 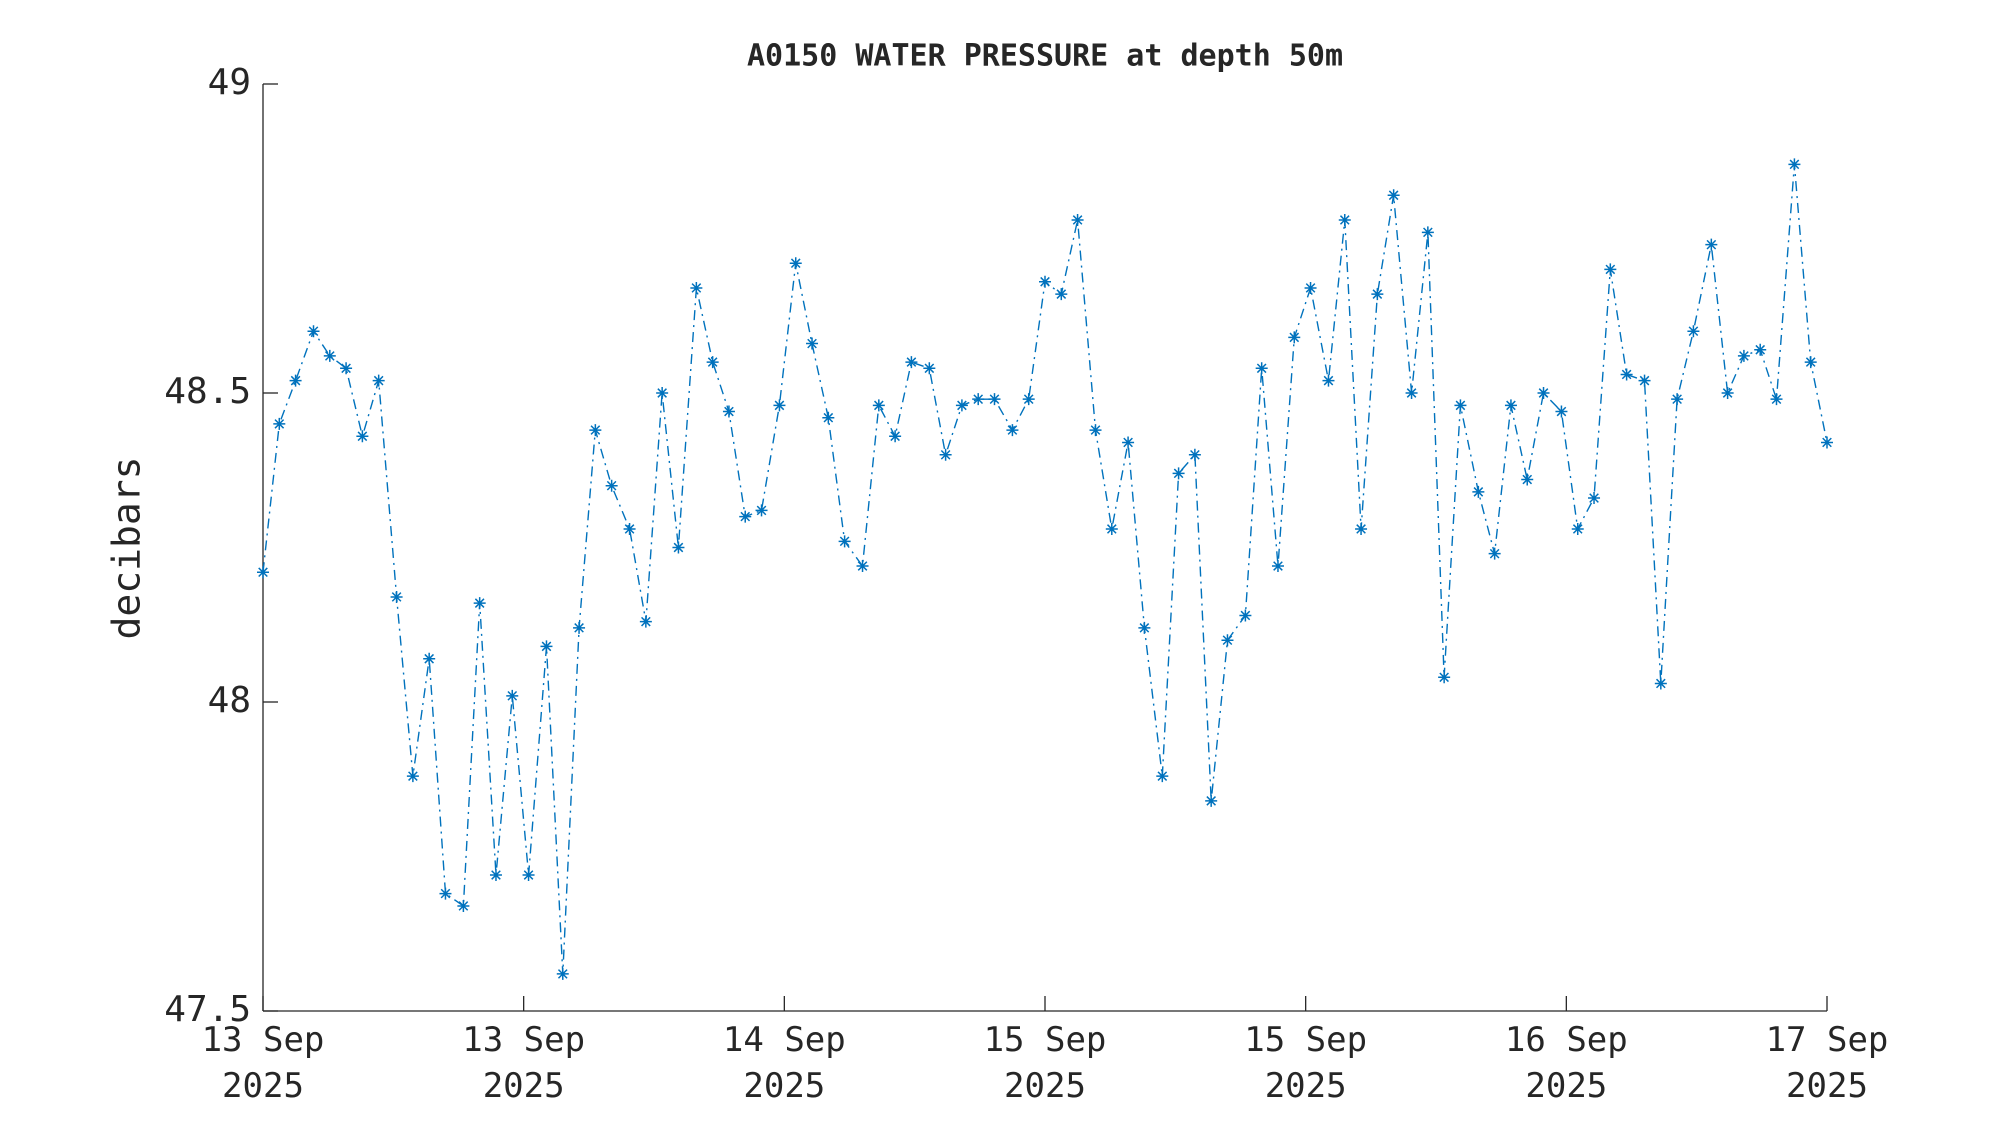 I want to click on y-tick-label: 47.5, so click(x=207, y=1009).